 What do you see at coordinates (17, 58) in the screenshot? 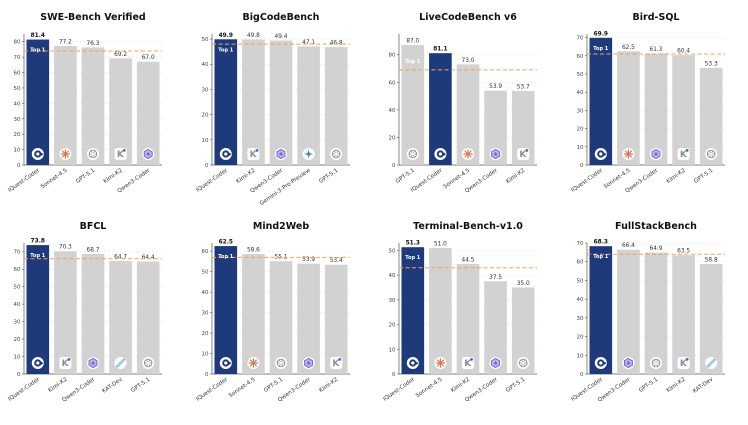
I see `y-tick-label: 70` at bounding box center [17, 58].